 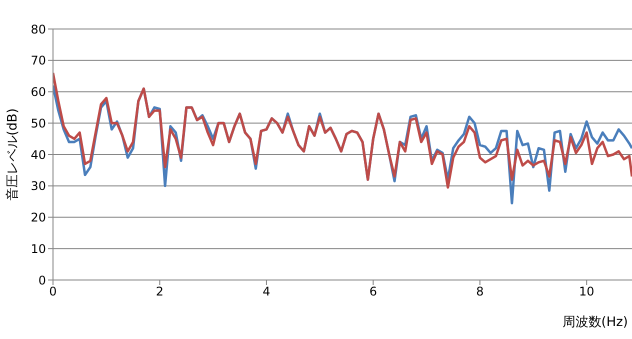 I want to click on y-tick-label: 40, so click(x=38, y=155).